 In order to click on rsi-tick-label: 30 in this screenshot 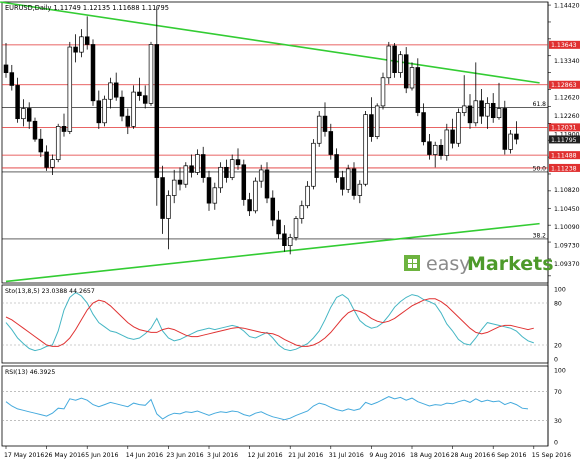, I will do `click(558, 421)`.